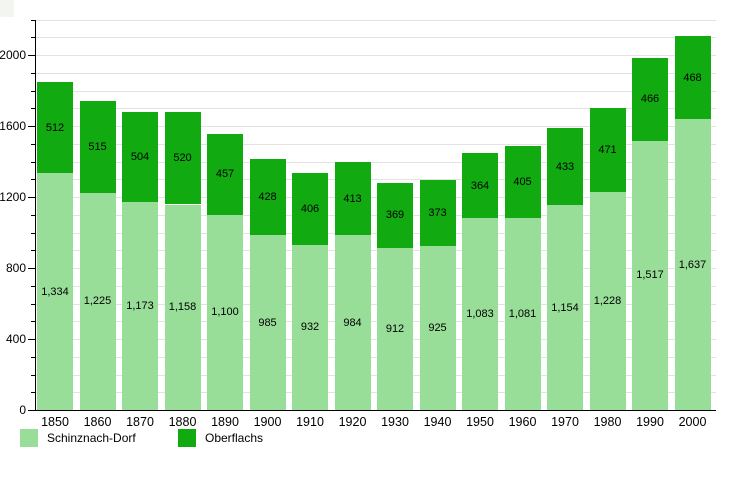  I want to click on bar-segment-schinznach-dorf-1940, so click(437, 327).